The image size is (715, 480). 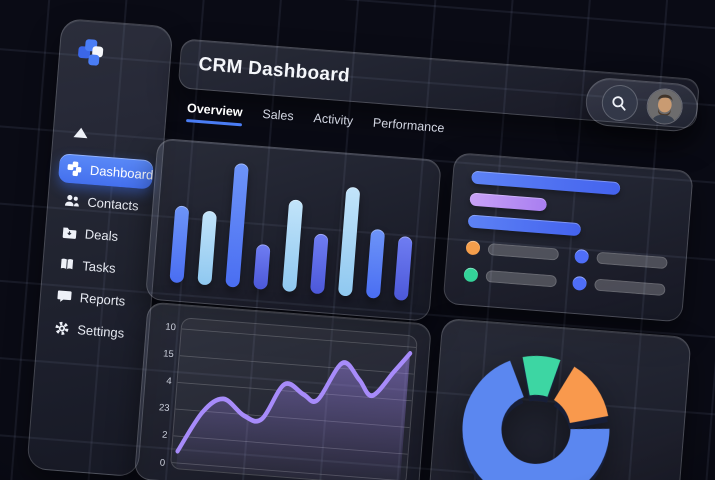 What do you see at coordinates (62, 328) in the screenshot?
I see `gear-icon` at bounding box center [62, 328].